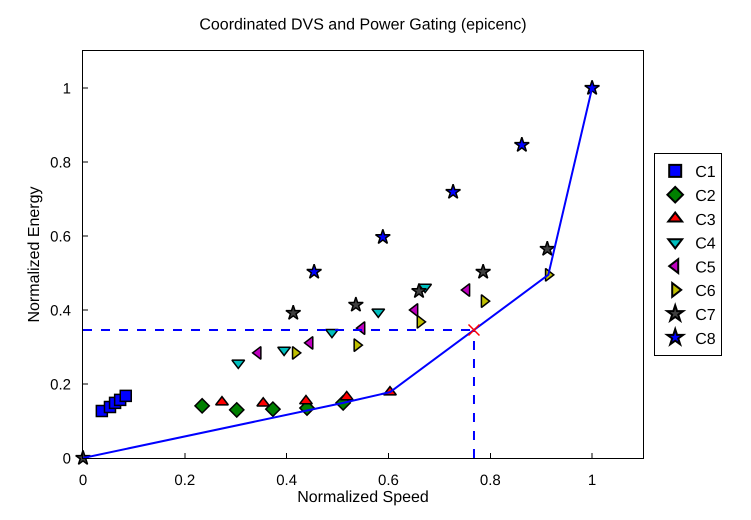 This screenshot has height=520, width=751. I want to click on legend-label: C7, so click(705, 315).